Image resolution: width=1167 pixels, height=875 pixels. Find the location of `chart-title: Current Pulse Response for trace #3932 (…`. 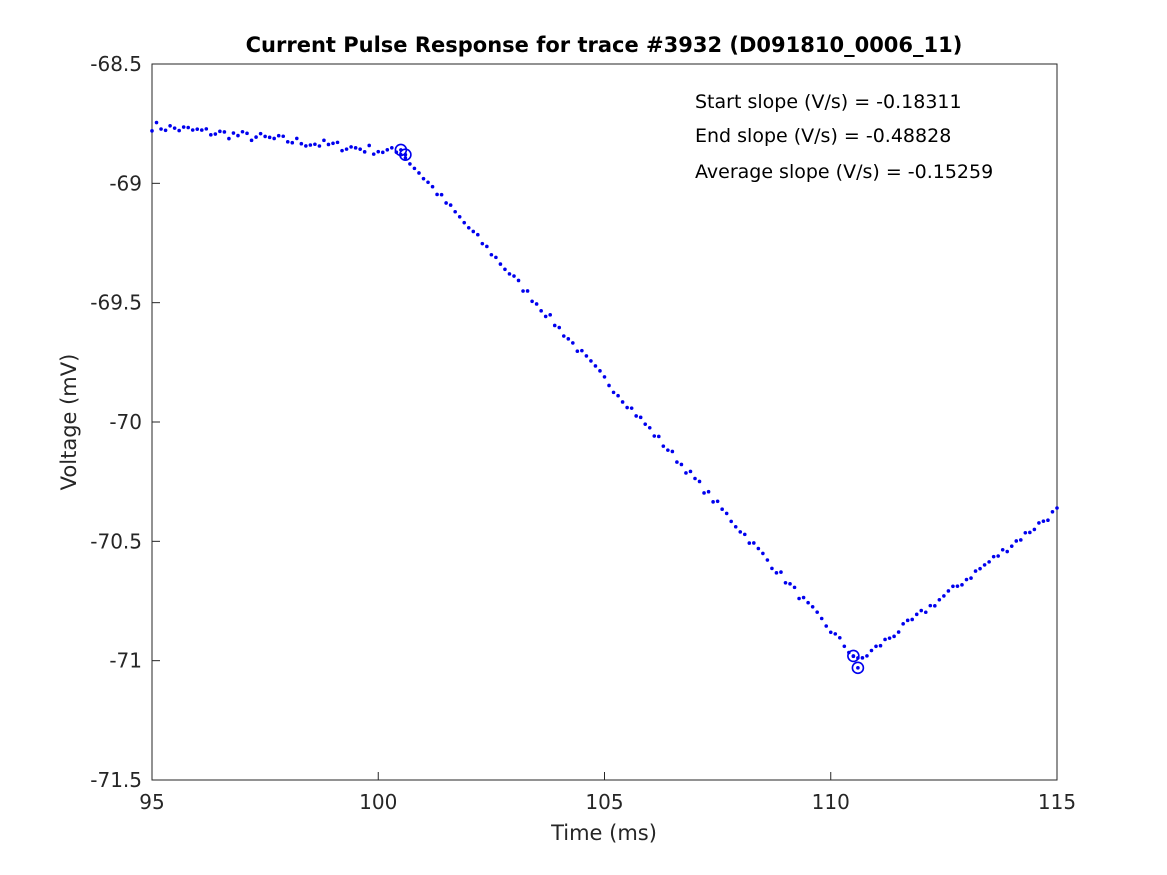

chart-title: Current Pulse Response for trace #3932 (… is located at coordinates (604, 45).